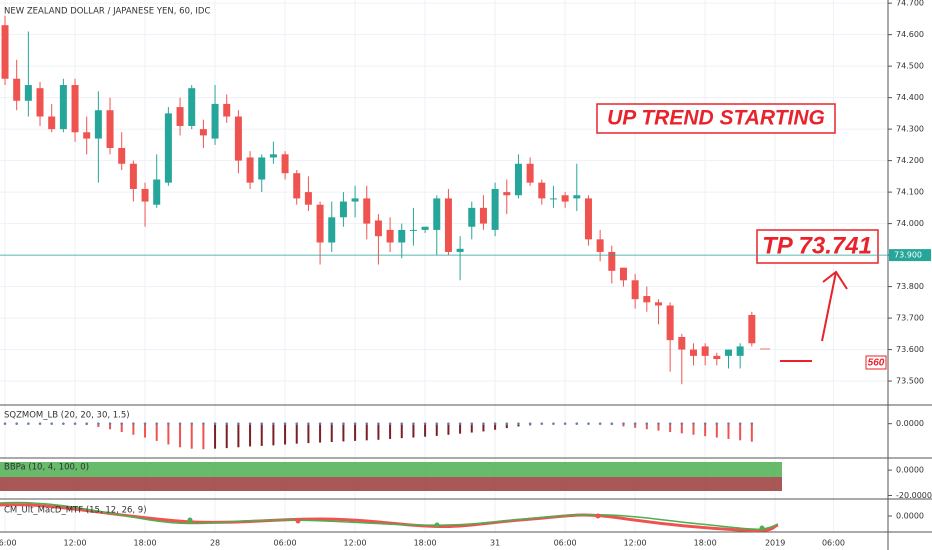 The height and width of the screenshot is (550, 932). What do you see at coordinates (389, 515) in the screenshot?
I see `signal-line` at bounding box center [389, 515].